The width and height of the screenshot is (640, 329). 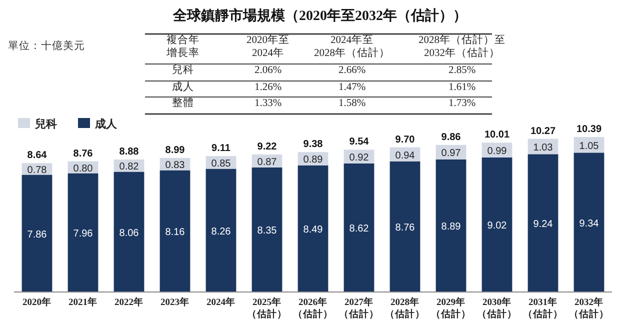 What do you see at coordinates (497, 308) in the screenshot?
I see `x-tick-label: 2030年（估計）` at bounding box center [497, 308].